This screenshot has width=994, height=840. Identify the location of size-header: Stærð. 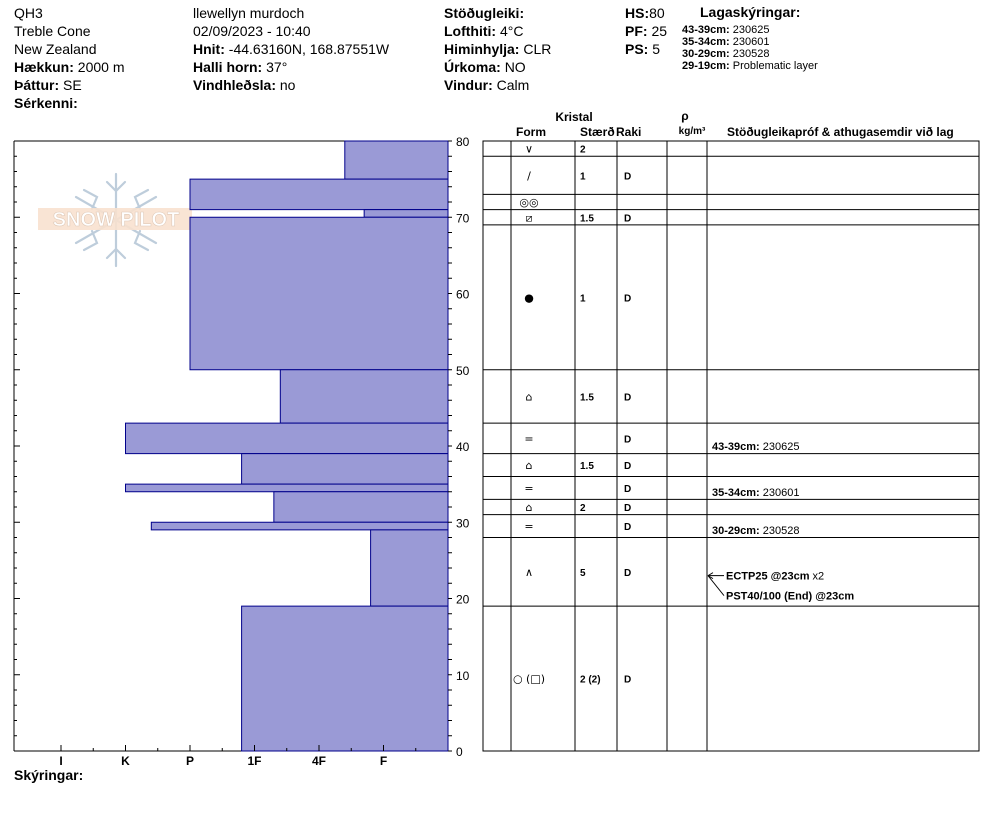
(597, 132).